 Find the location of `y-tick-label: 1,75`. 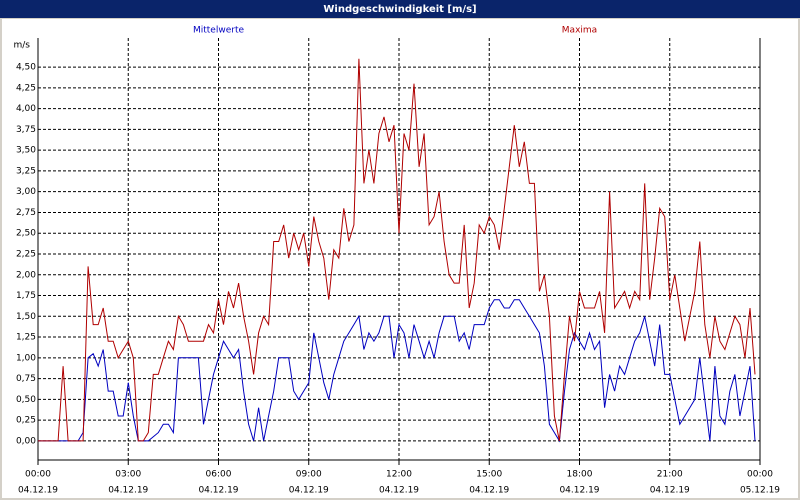

y-tick-label: 1,75 is located at coordinates (26, 296).